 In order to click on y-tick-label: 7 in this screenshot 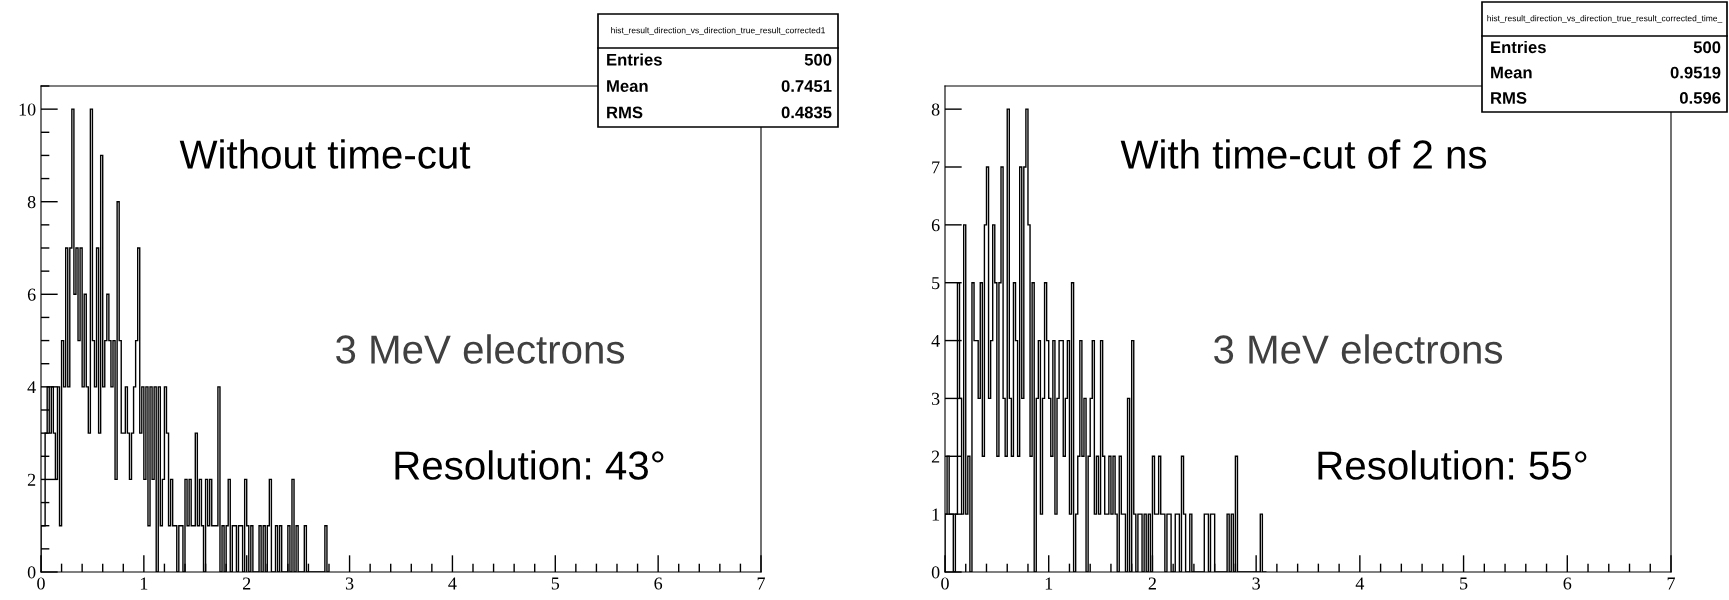, I will do `click(936, 167)`.